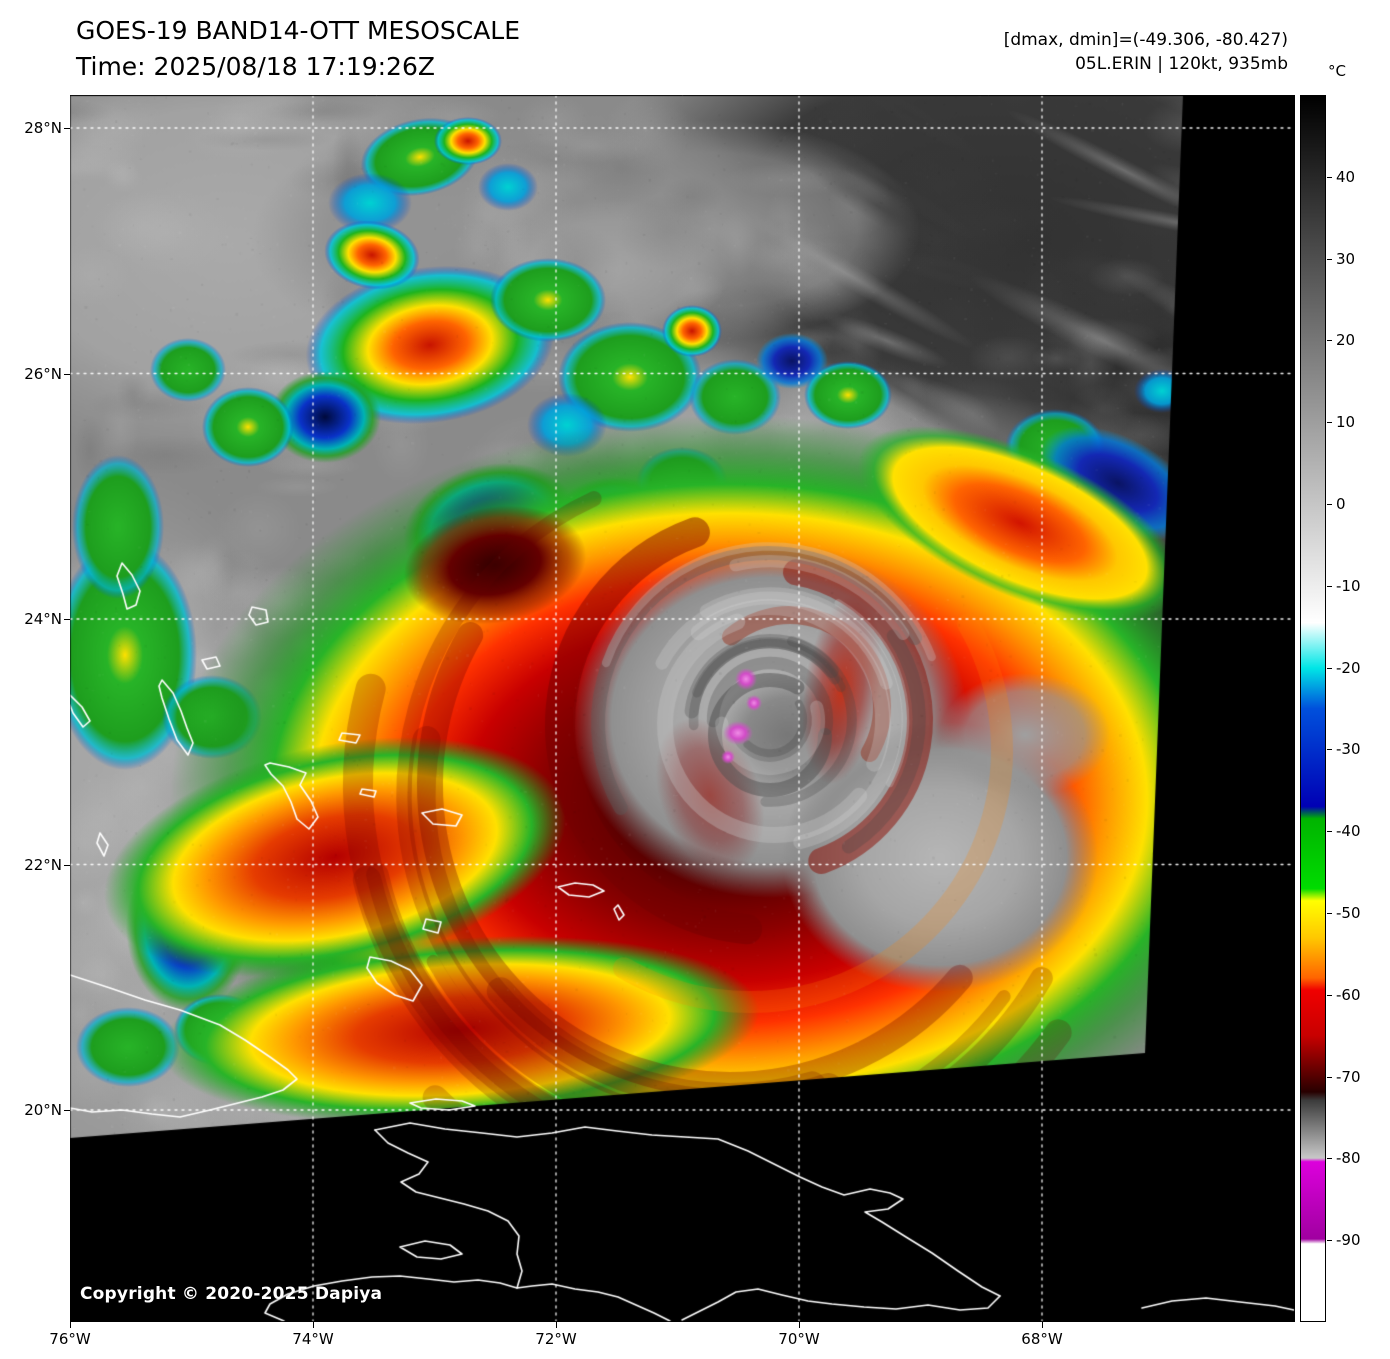 The image size is (1390, 1359). Describe the element at coordinates (556, 1339) in the screenshot. I see `lon-tick-label: 72°W` at that location.